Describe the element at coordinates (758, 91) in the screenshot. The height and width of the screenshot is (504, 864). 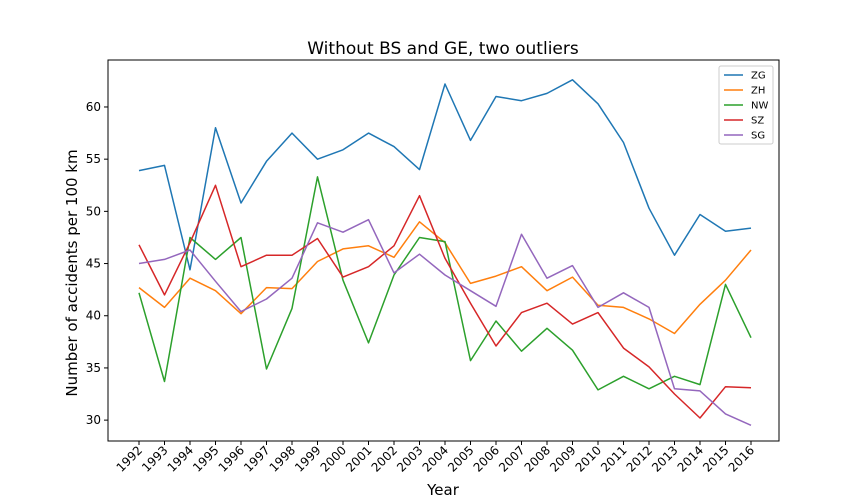
I see `legend-label-zh: ZH` at that location.